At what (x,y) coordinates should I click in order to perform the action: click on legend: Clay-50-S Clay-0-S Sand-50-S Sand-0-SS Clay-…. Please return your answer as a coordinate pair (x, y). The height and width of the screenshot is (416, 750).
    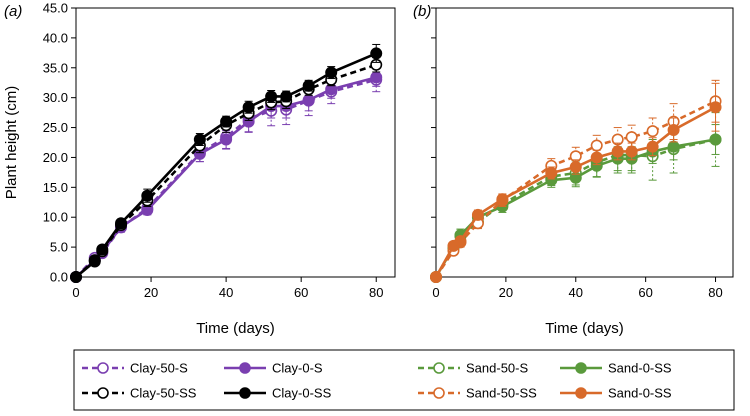
    Looking at the image, I should click on (404, 380).